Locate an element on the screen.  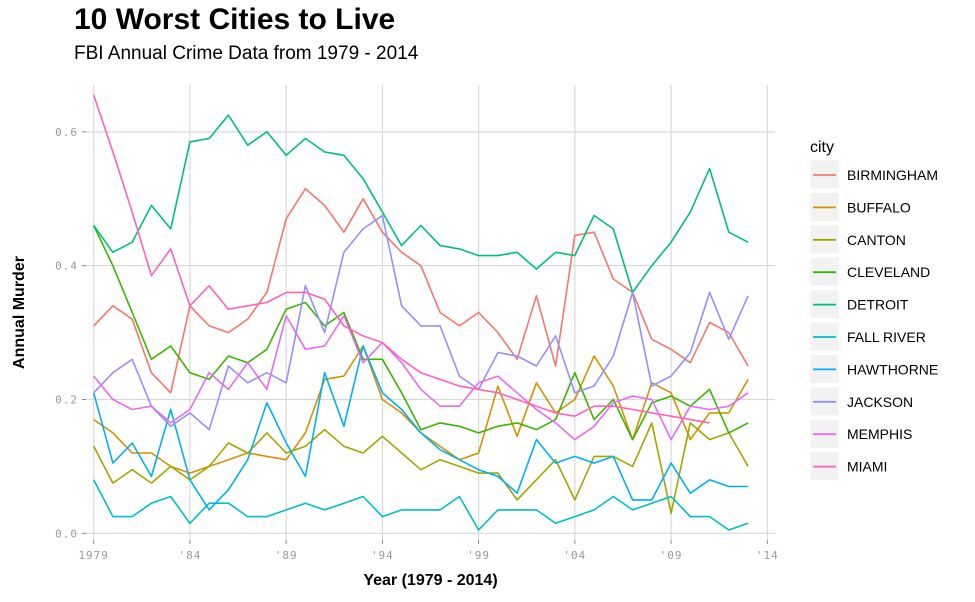
legend-label-detroit: DETROIT is located at coordinates (878, 305).